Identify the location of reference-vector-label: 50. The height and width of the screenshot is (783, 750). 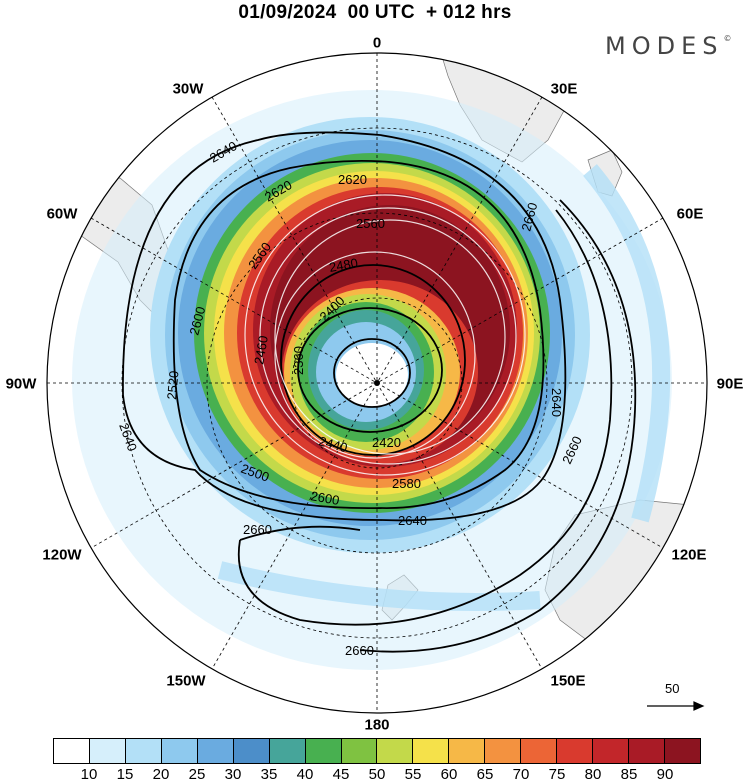
(672, 688).